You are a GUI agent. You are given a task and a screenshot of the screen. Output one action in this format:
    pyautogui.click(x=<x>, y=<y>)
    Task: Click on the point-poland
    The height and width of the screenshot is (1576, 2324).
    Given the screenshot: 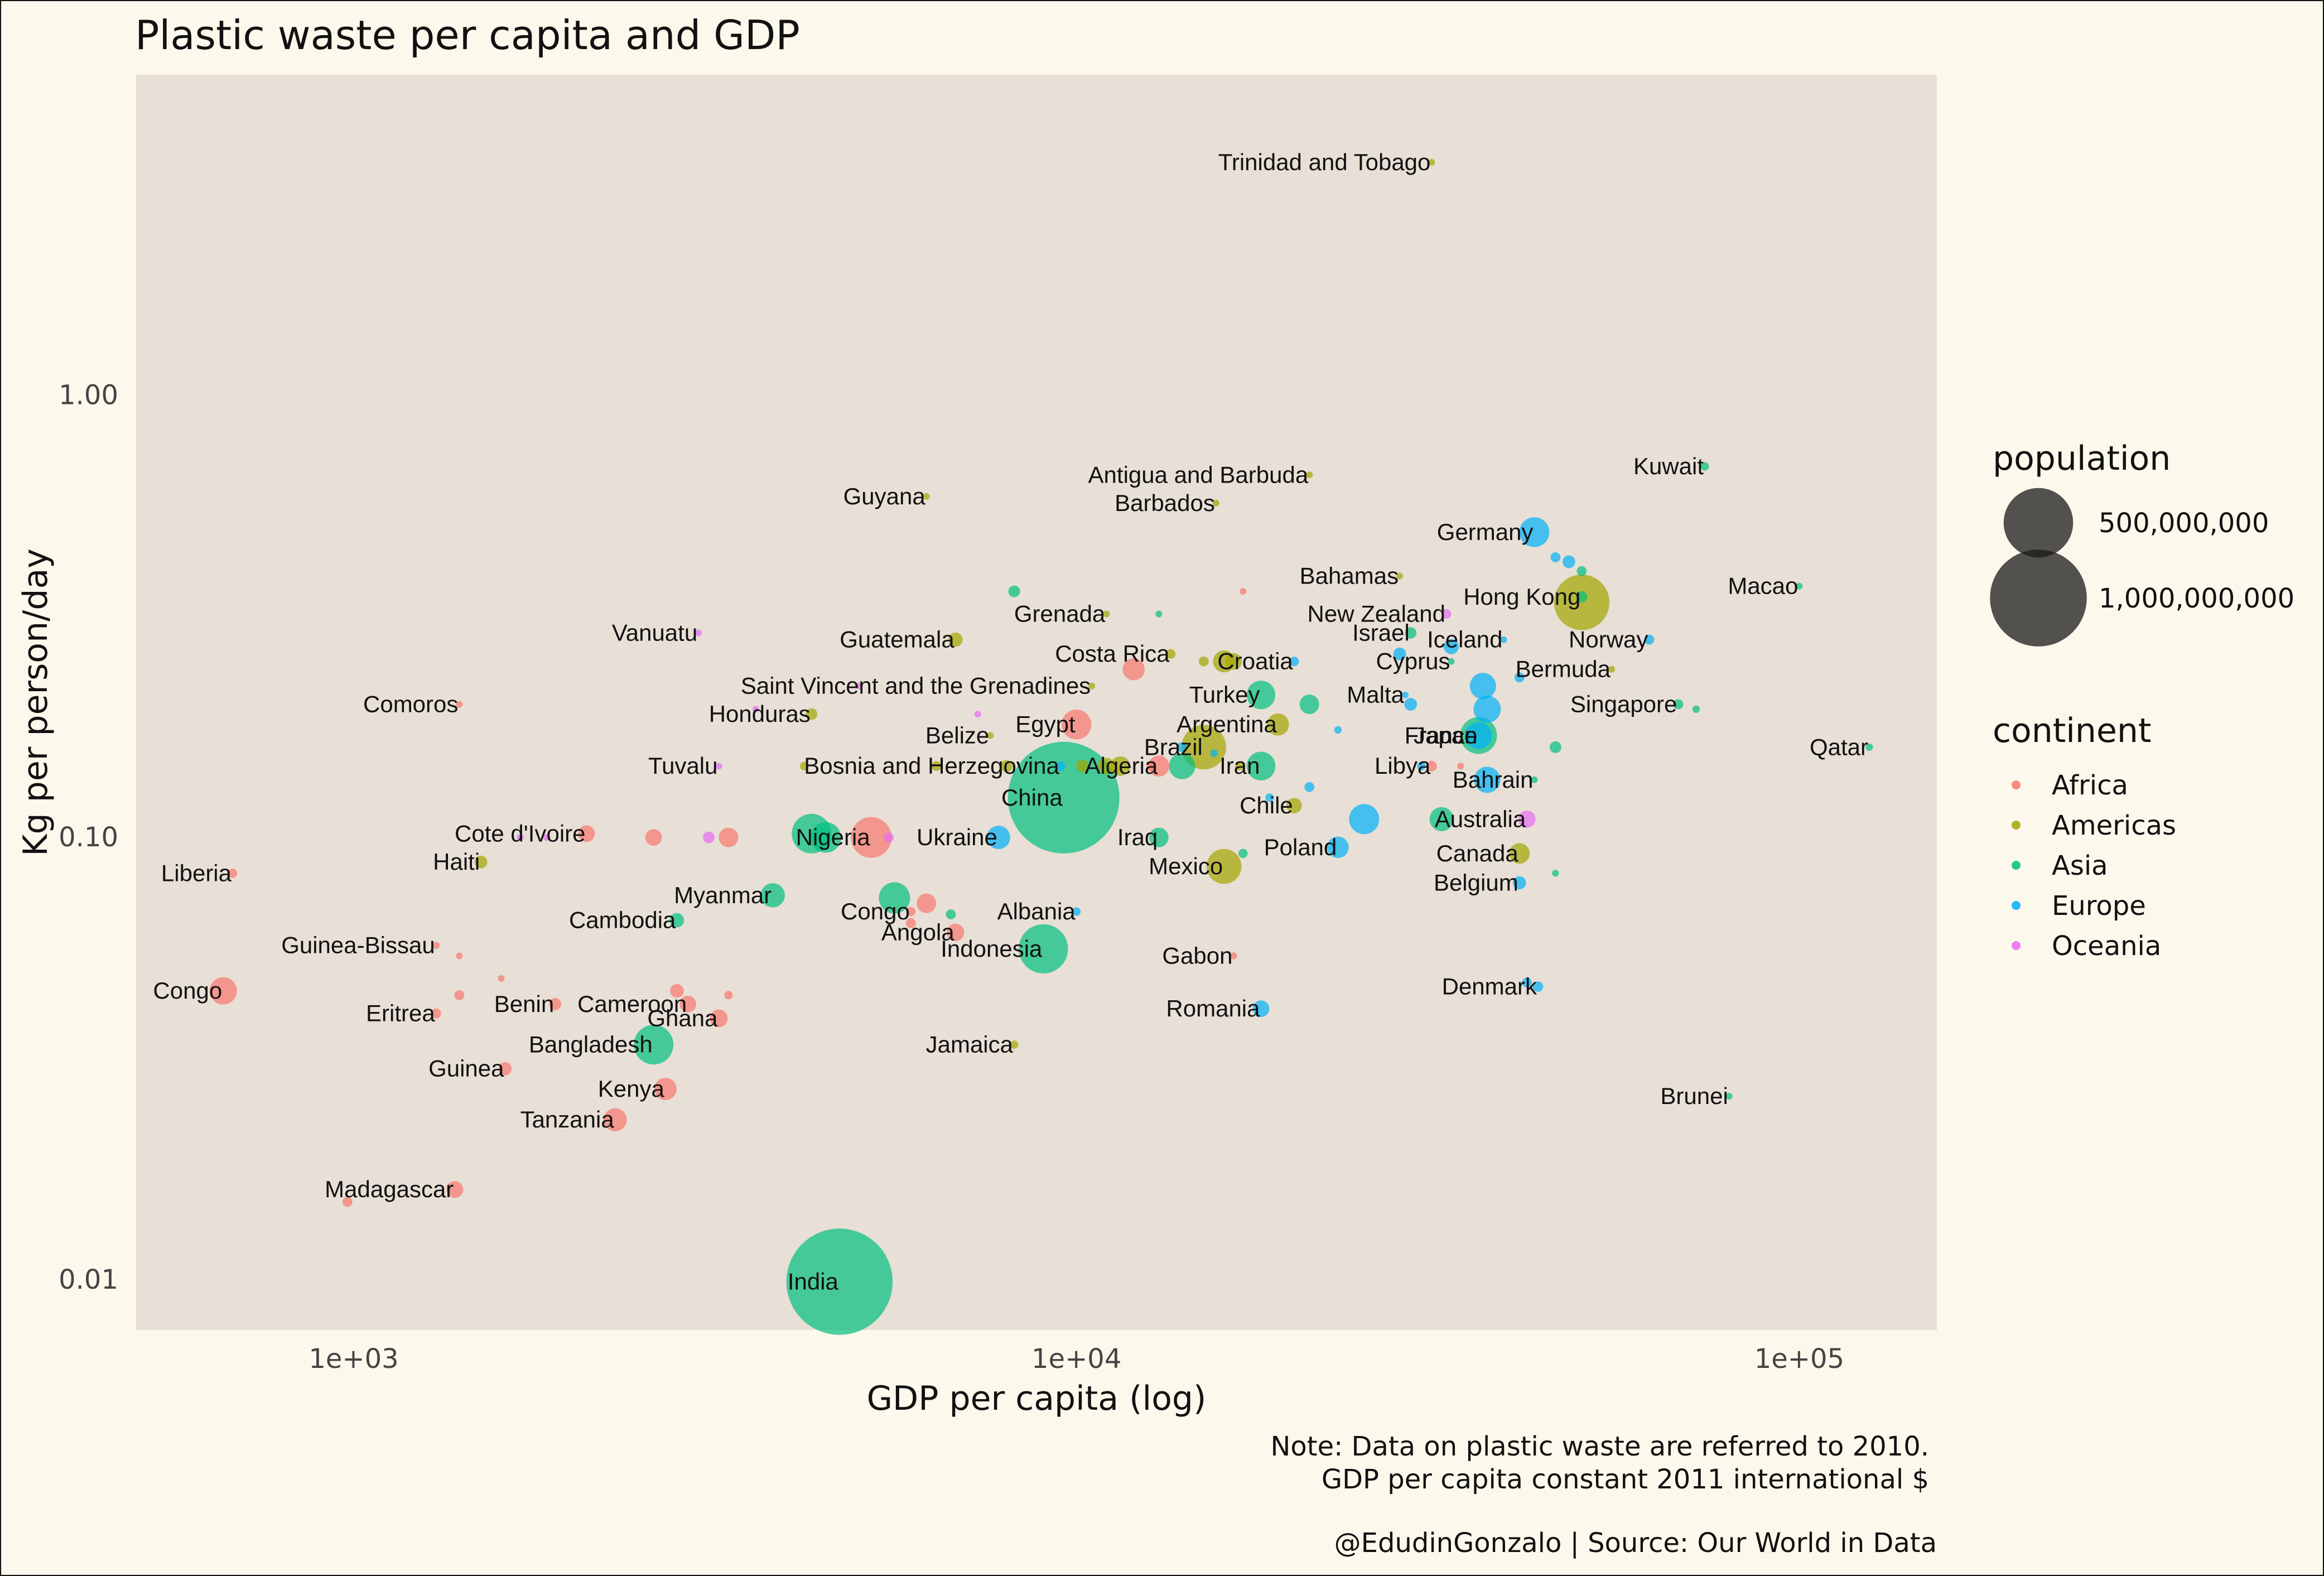 What is the action you would take?
    pyautogui.click(x=1338, y=848)
    